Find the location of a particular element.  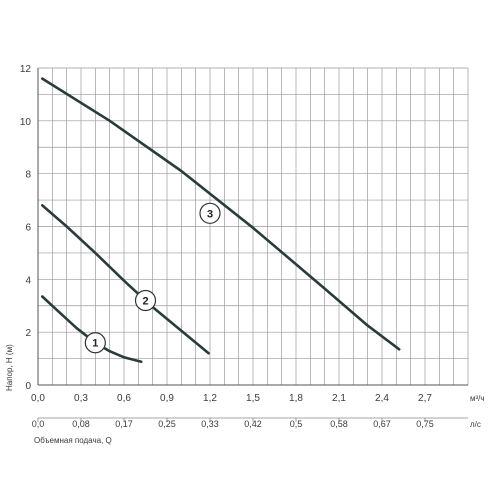

series-markers: 1 2 3 is located at coordinates (152, 278).